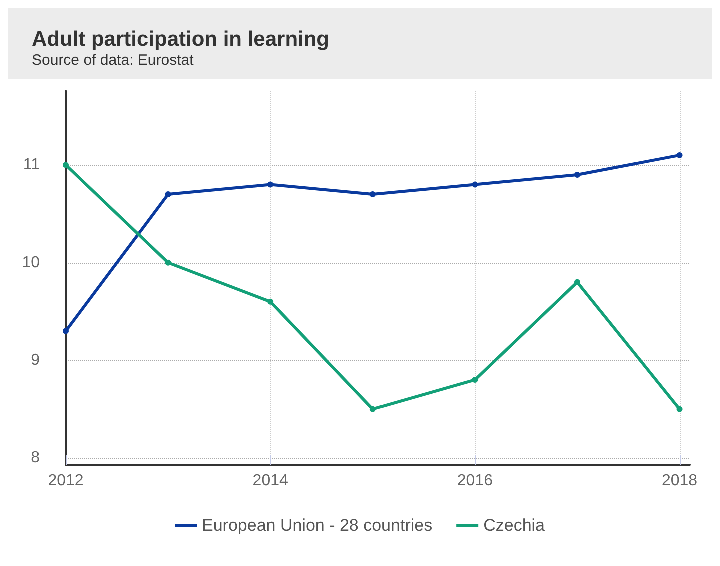 This screenshot has width=720, height=566. Describe the element at coordinates (31, 165) in the screenshot. I see `y-tick-label: 11` at that location.